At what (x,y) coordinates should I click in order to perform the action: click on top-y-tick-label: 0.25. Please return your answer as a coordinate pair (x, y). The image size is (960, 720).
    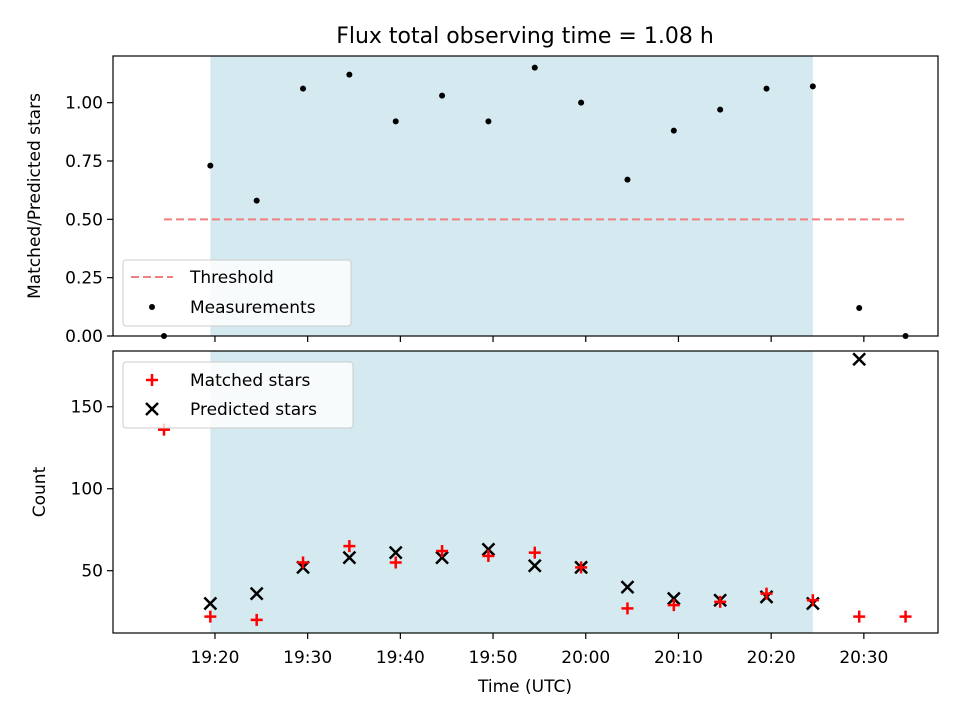
    Looking at the image, I should click on (84, 279).